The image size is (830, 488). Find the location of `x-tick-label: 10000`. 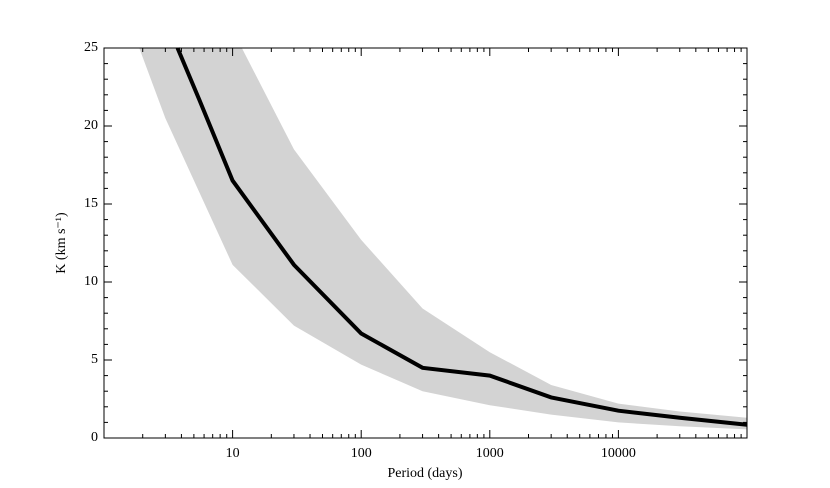

x-tick-label: 10000 is located at coordinates (618, 453).